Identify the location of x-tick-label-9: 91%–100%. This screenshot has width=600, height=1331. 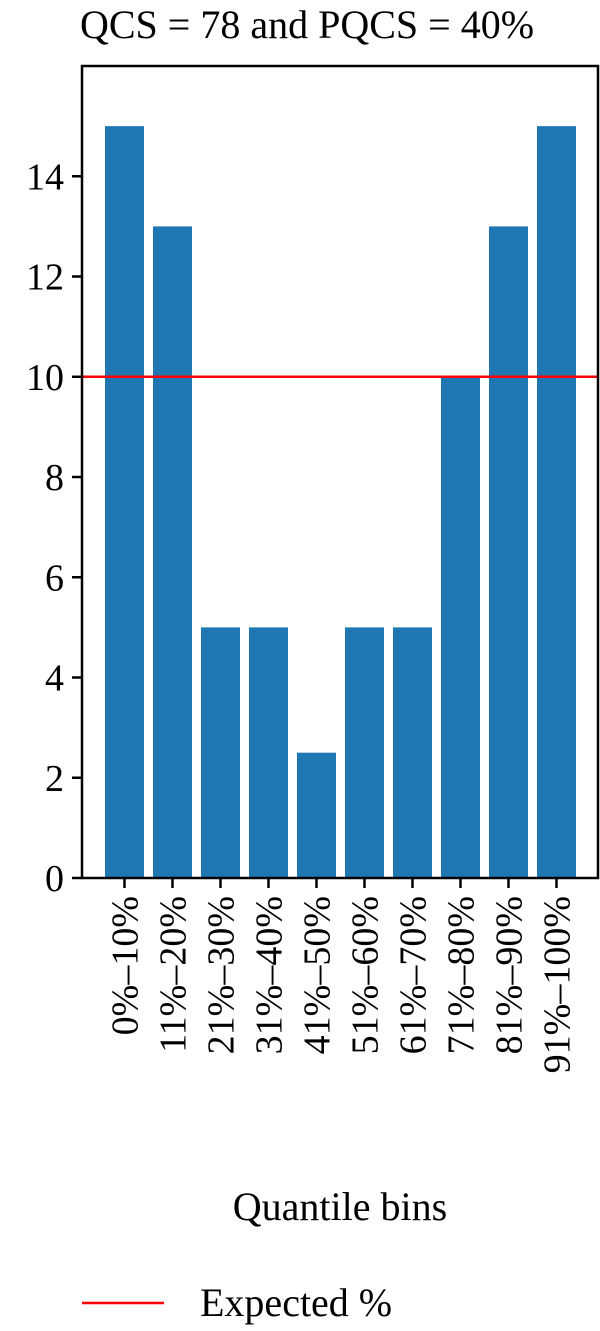
(558, 984).